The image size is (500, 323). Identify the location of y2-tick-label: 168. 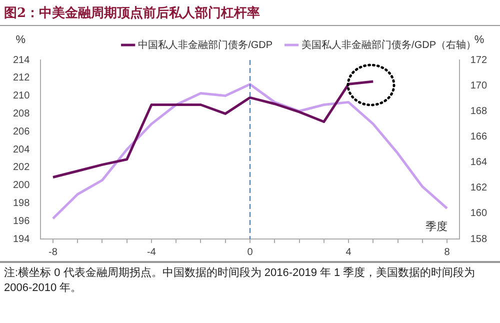
(479, 111).